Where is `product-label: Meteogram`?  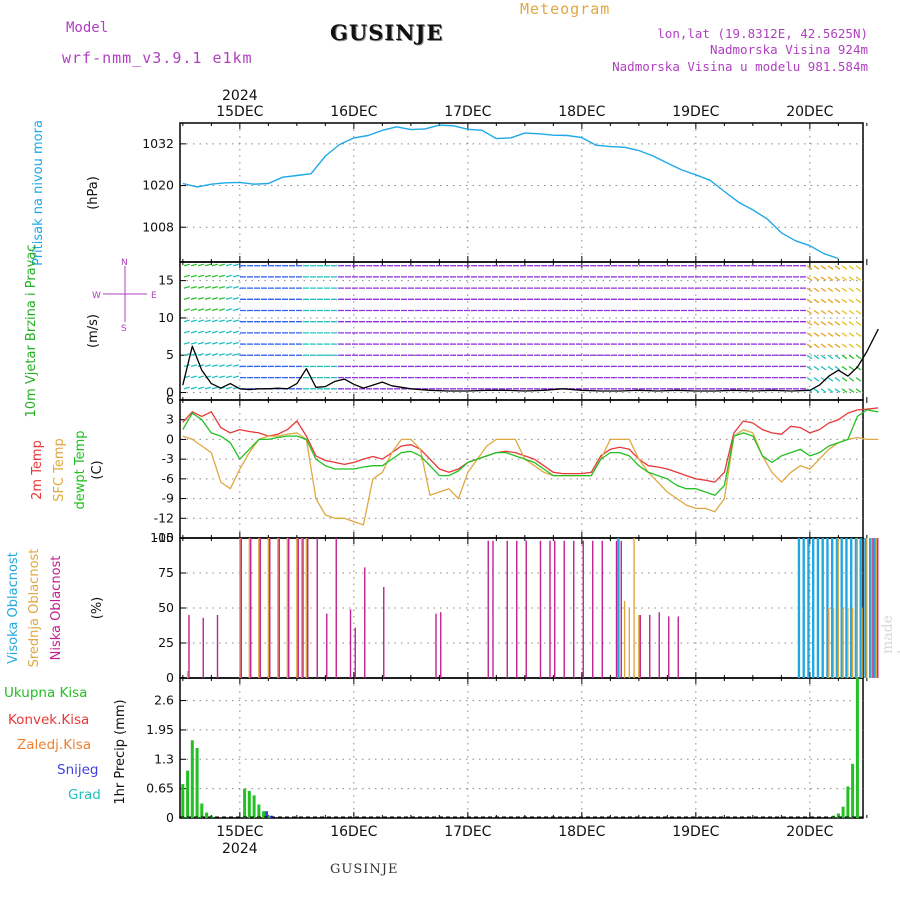 product-label: Meteogram is located at coordinates (565, 9).